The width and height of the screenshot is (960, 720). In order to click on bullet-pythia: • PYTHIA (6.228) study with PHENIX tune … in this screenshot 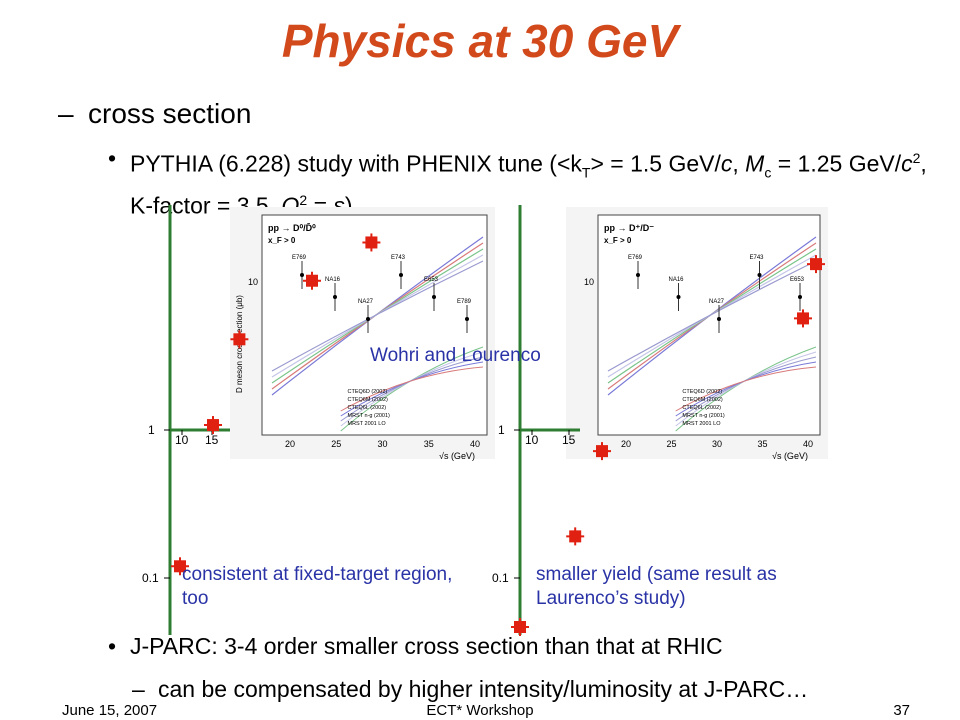, I will do `click(518, 182)`.